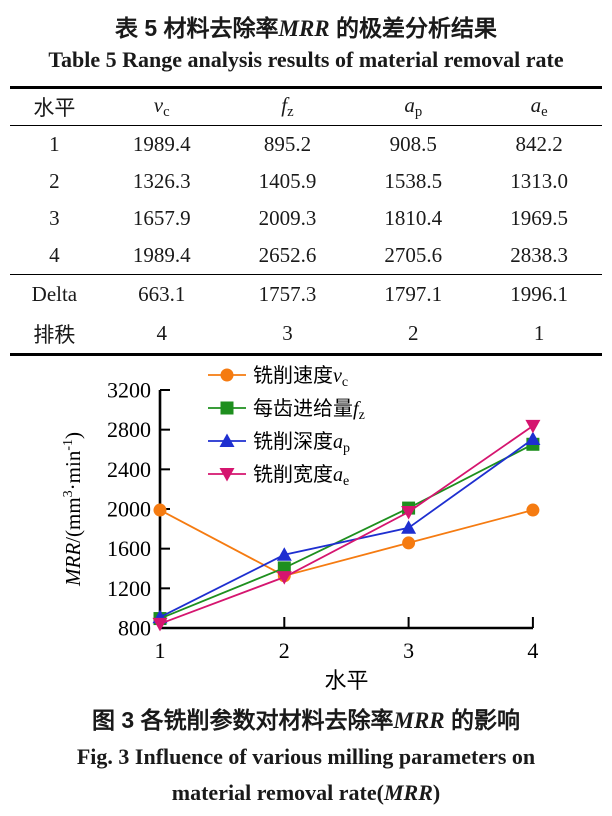 This screenshot has width=612, height=816. I want to click on legend-entry: 铣削深度ap, so click(279, 443).